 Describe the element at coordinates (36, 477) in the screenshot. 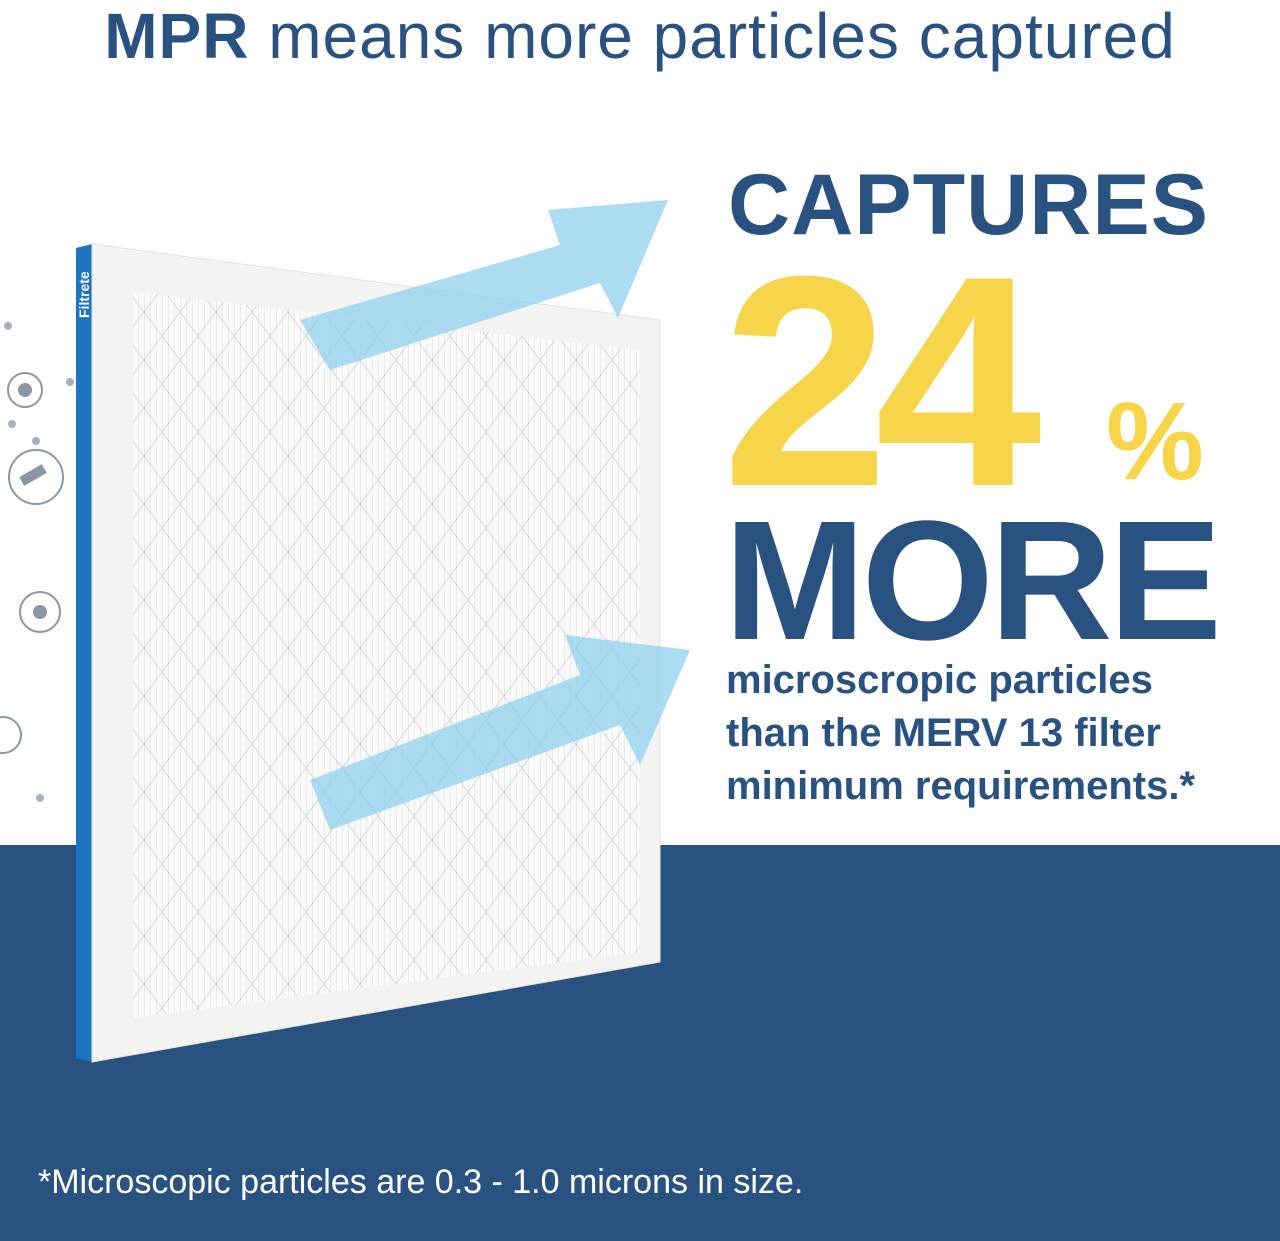

I see `spray-particle-icon` at that location.